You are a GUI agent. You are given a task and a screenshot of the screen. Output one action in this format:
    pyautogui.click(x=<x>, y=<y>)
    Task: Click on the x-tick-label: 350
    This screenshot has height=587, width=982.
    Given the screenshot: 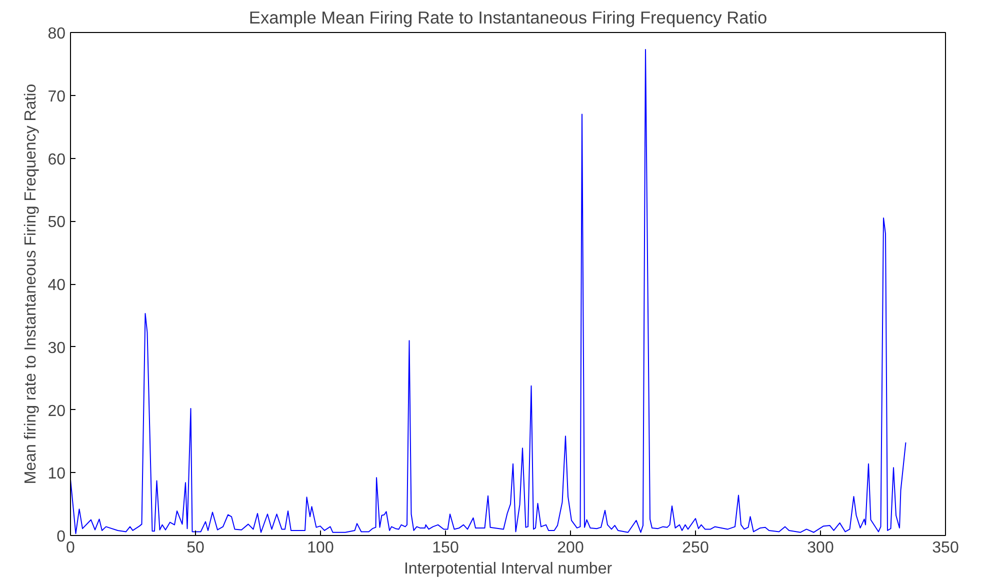 What is the action you would take?
    pyautogui.click(x=945, y=548)
    